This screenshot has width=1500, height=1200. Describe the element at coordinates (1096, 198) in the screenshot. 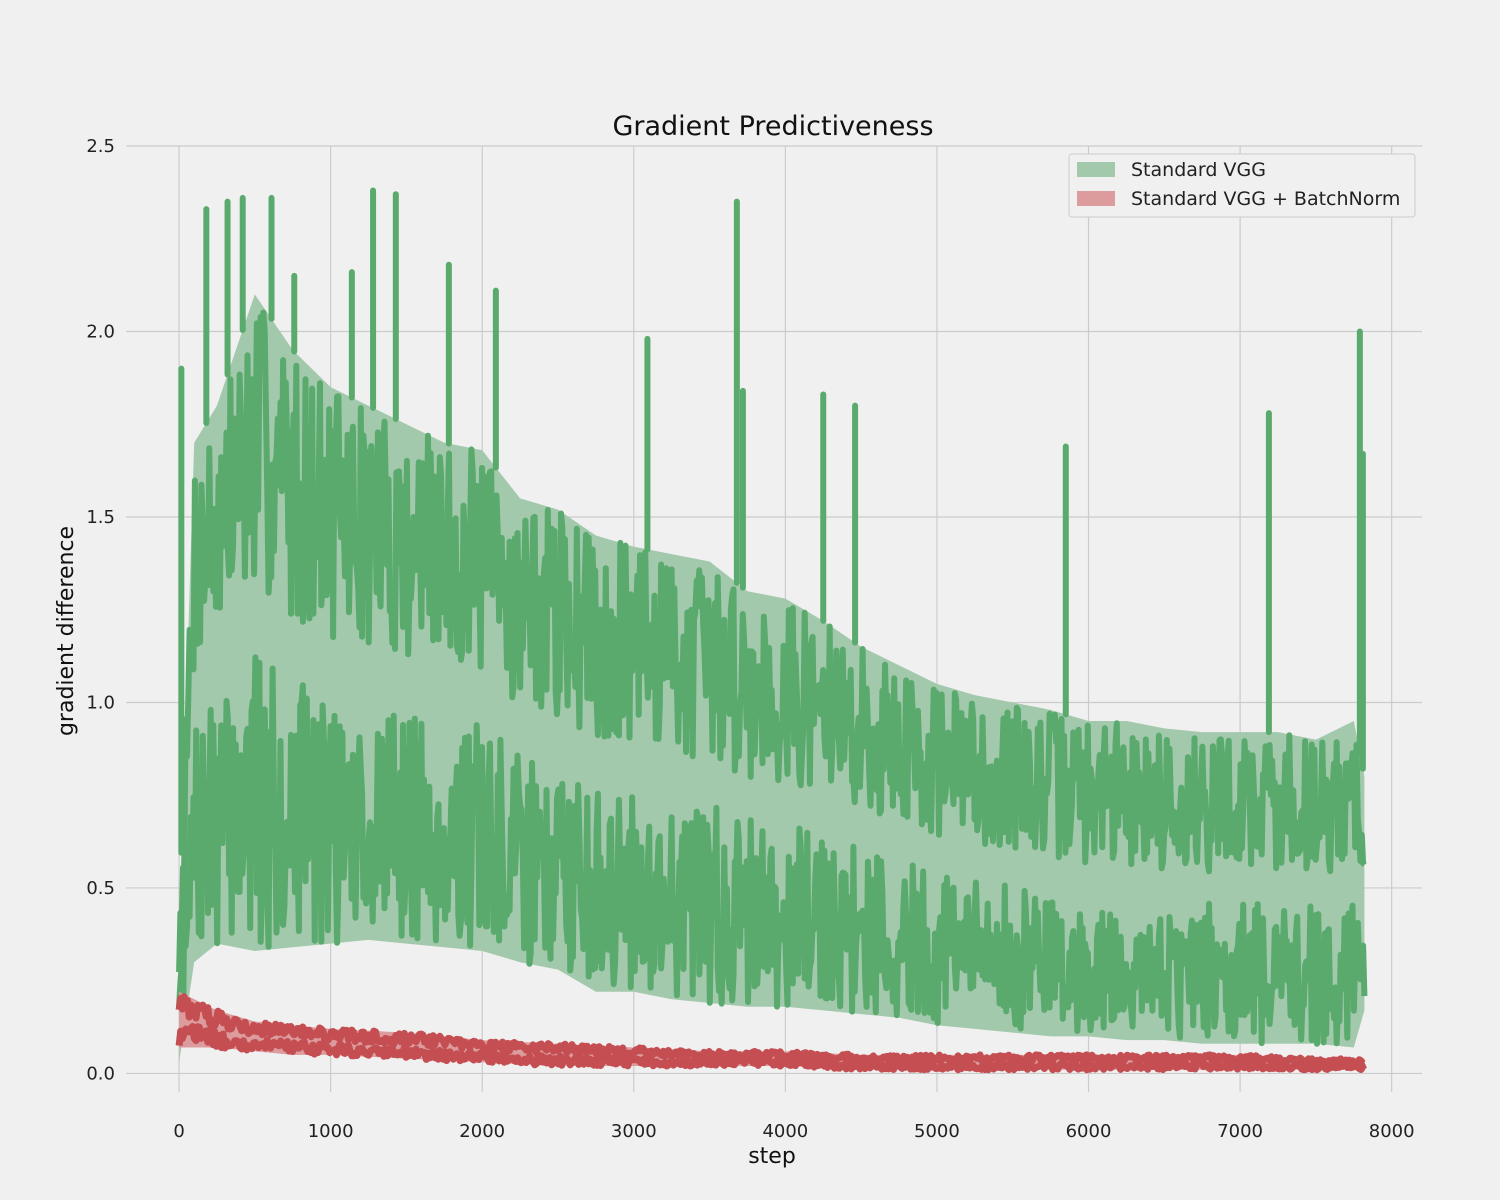

I see `legend-swatch-standard-vgg-batchnorm` at that location.